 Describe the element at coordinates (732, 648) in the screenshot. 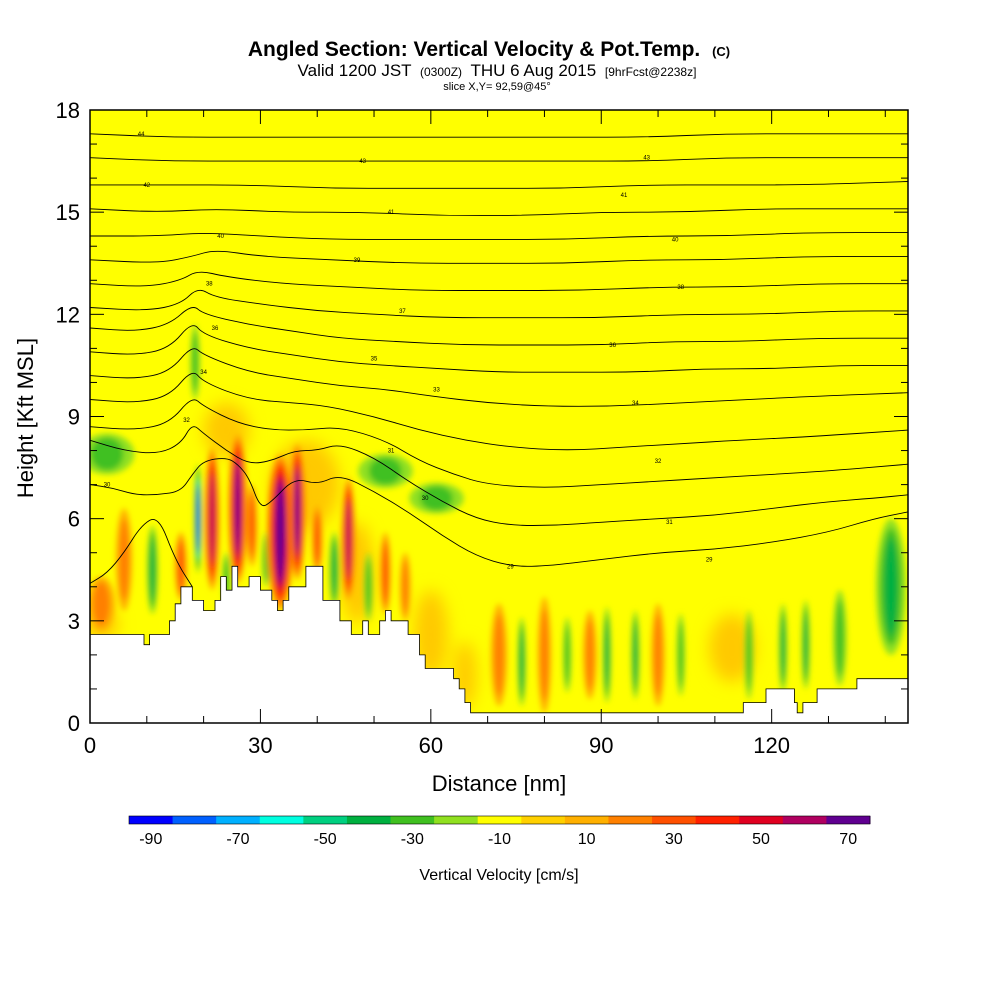

I see `warm-updraft-zone` at that location.